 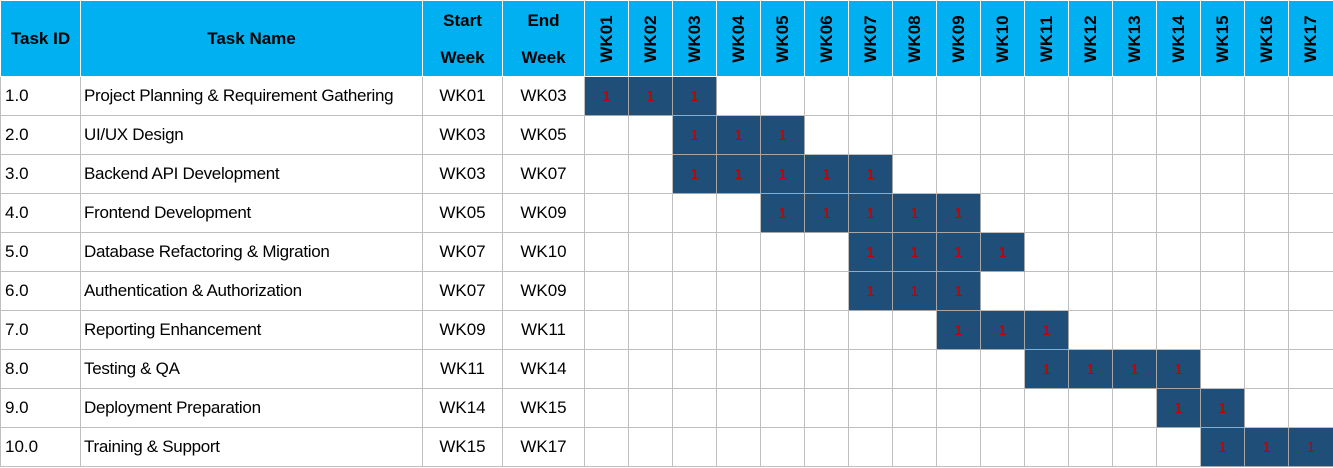 I want to click on header-end-week: End Week, so click(x=543, y=38).